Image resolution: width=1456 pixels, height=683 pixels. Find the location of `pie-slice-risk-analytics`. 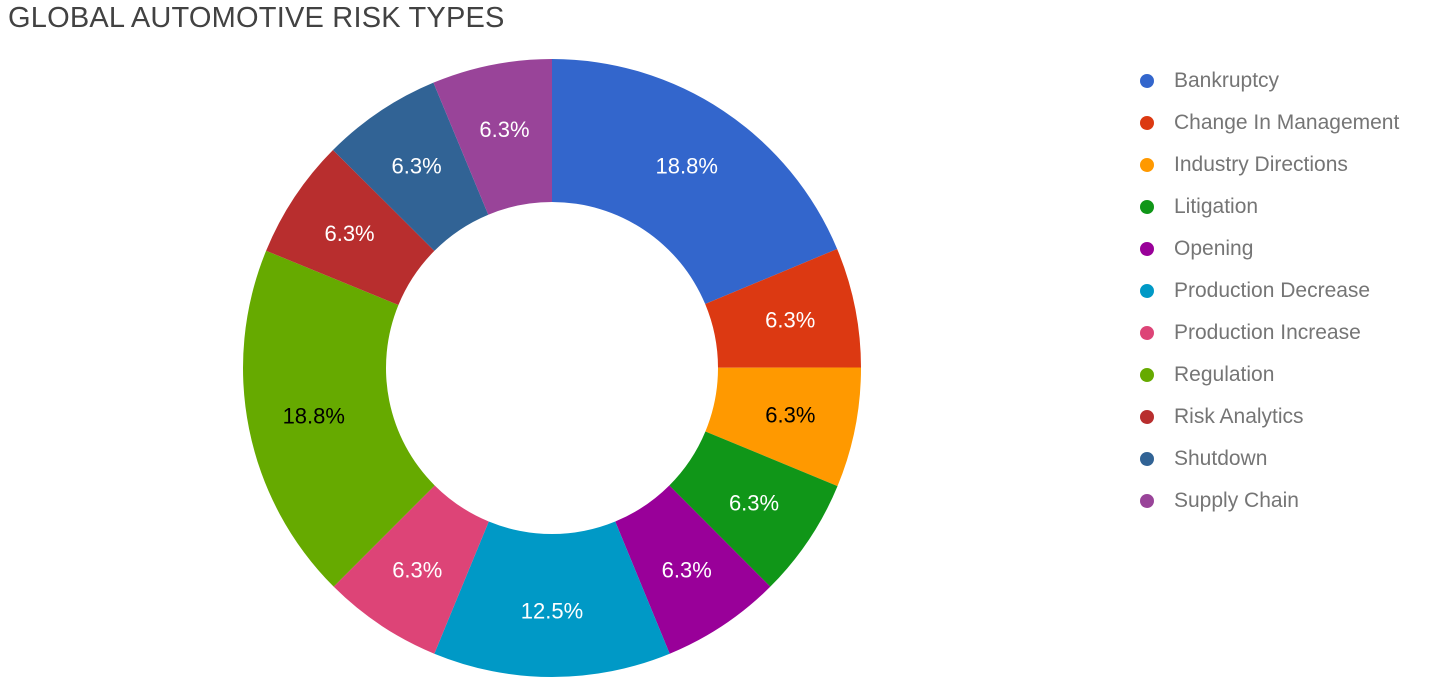

pie-slice-risk-analytics is located at coordinates (350, 228).